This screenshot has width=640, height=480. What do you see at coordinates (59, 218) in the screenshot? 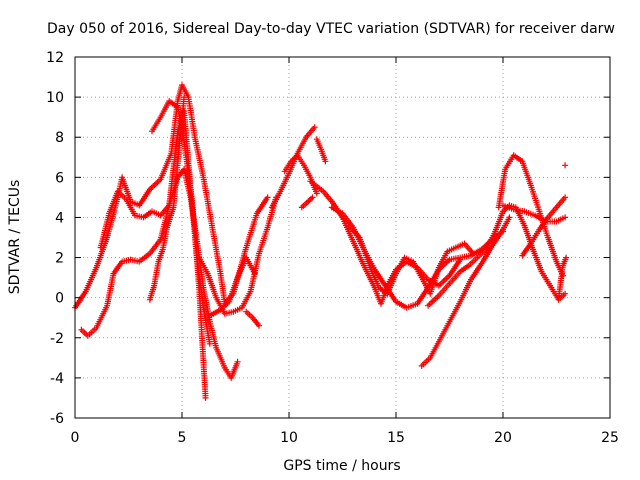
I see `y-tick-label: 4` at bounding box center [59, 218].